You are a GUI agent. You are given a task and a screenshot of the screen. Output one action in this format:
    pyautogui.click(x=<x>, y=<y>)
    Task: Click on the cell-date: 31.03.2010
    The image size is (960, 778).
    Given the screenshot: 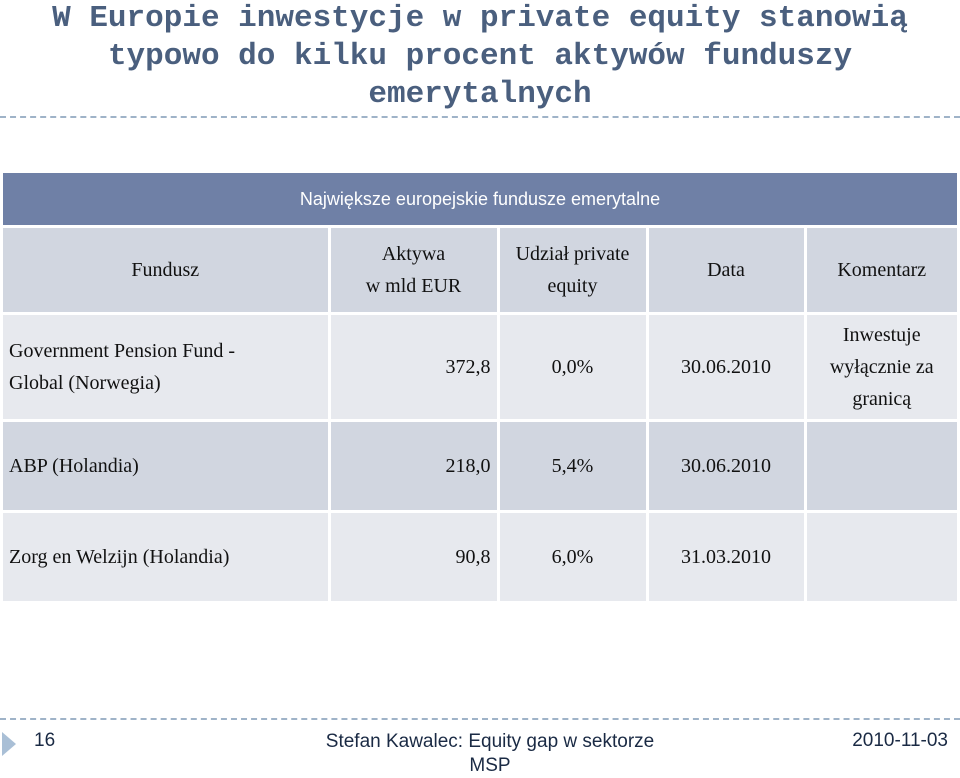 What is the action you would take?
    pyautogui.click(x=725, y=555)
    